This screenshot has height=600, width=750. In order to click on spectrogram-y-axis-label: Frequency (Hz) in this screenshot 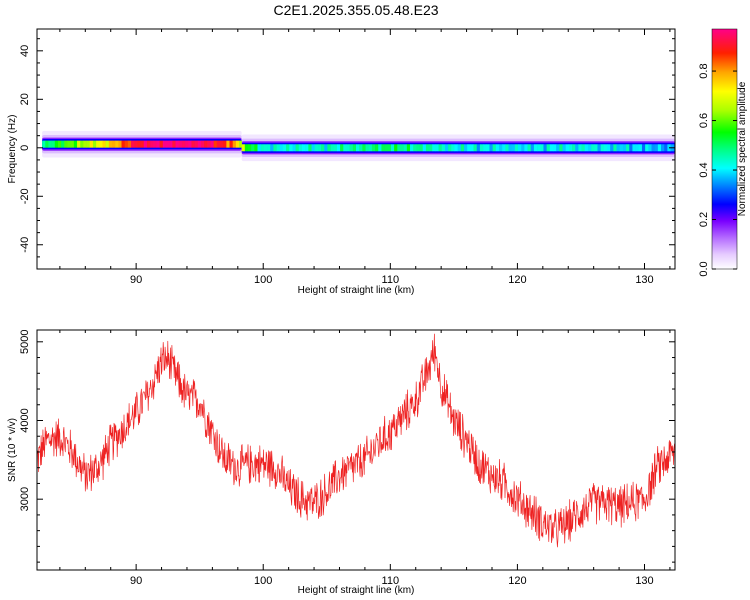, I will do `click(12, 149)`.